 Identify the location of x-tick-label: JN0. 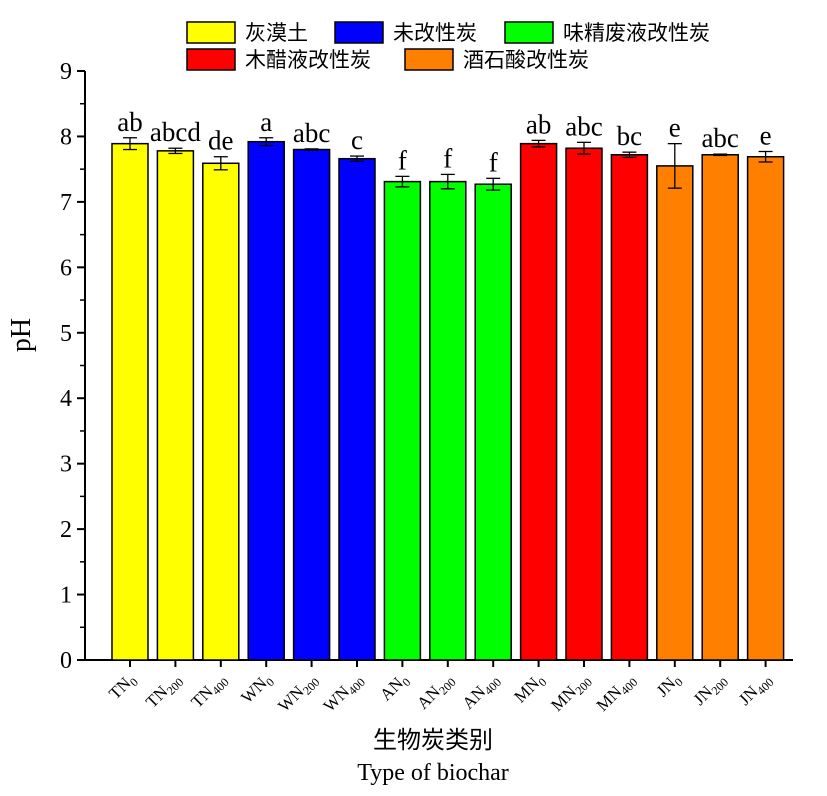
(669, 685).